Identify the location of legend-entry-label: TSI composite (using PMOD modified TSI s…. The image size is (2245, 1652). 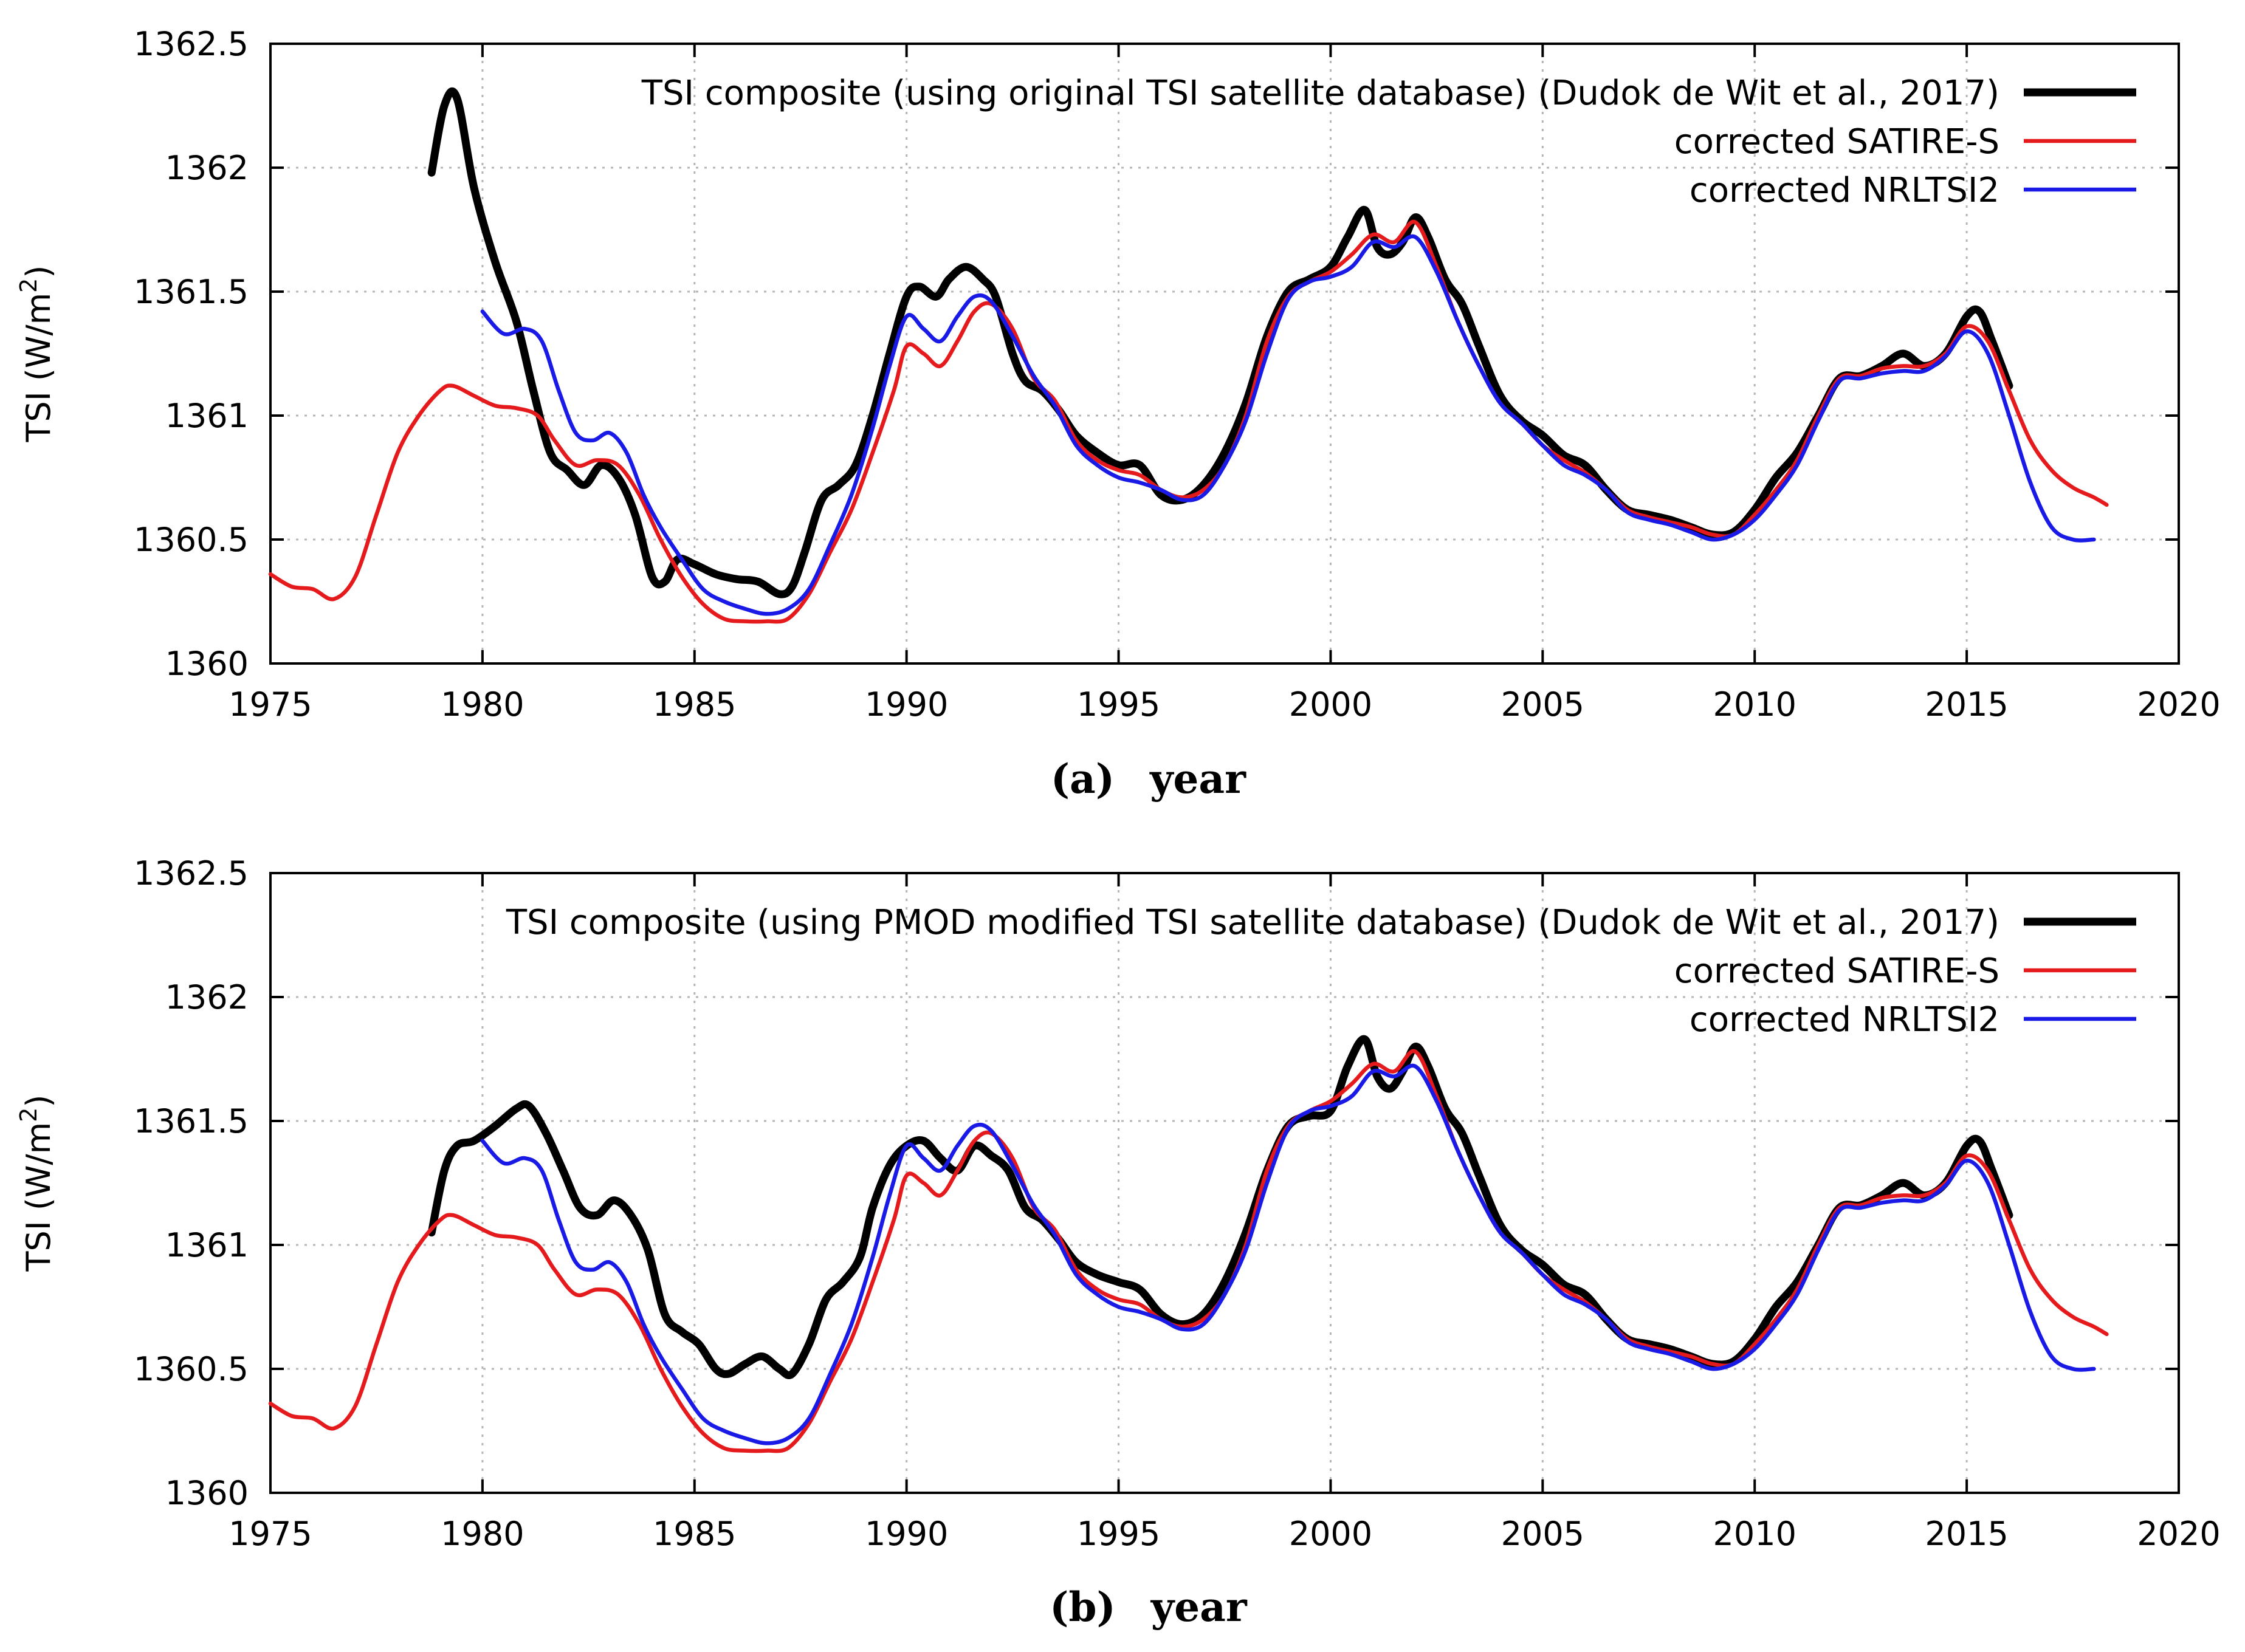
(1252, 922).